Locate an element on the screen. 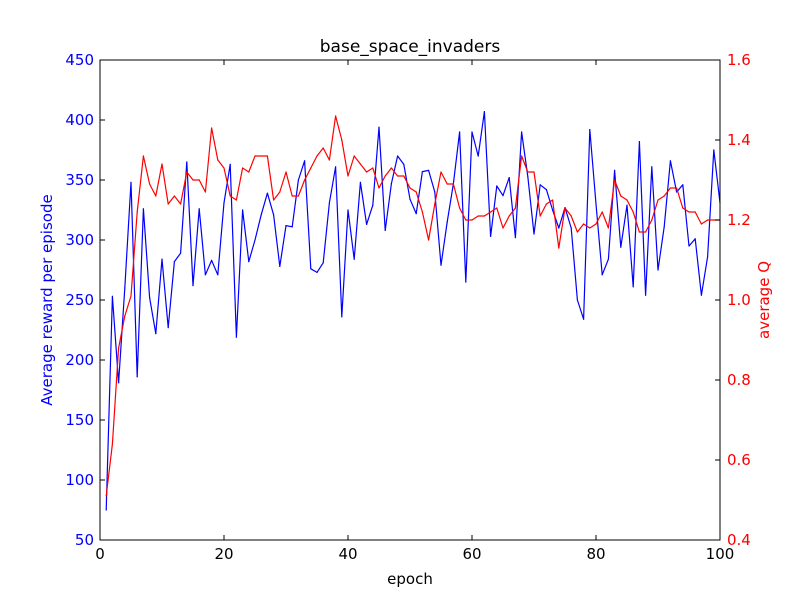 The height and width of the screenshot is (600, 800). x-axis-label: epoch is located at coordinates (410, 579).